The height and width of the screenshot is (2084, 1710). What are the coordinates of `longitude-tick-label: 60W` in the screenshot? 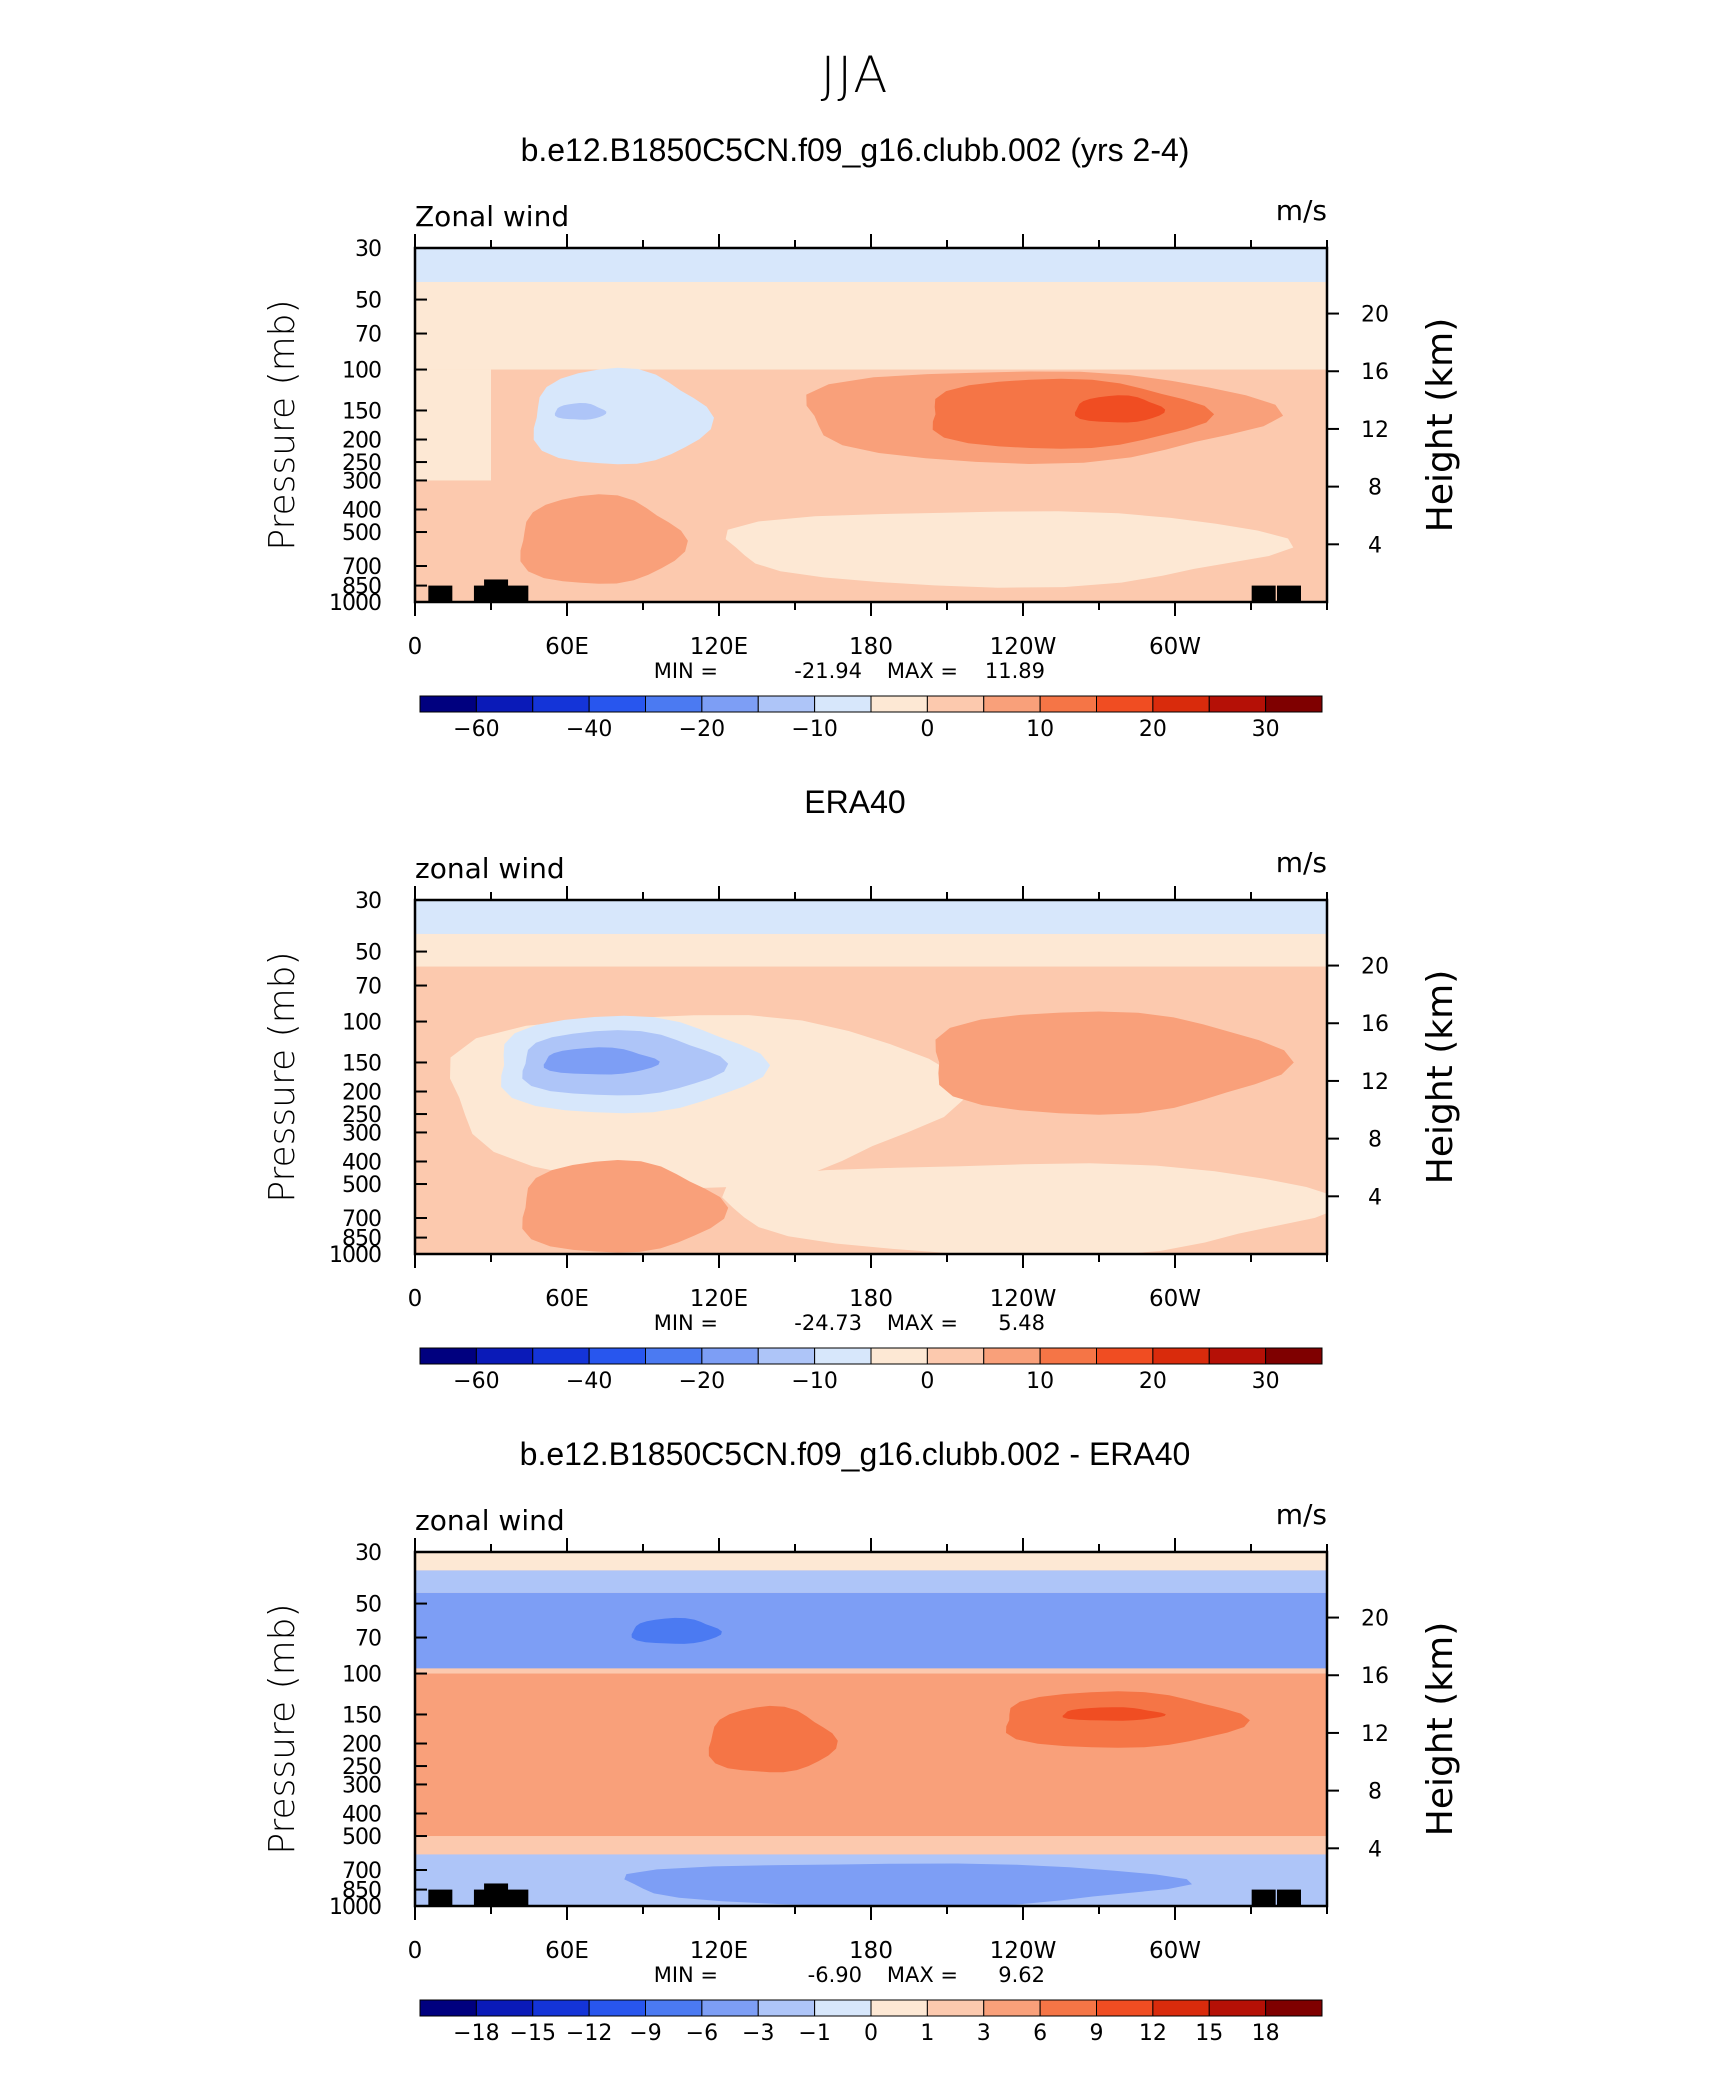 It's located at (1175, 647).